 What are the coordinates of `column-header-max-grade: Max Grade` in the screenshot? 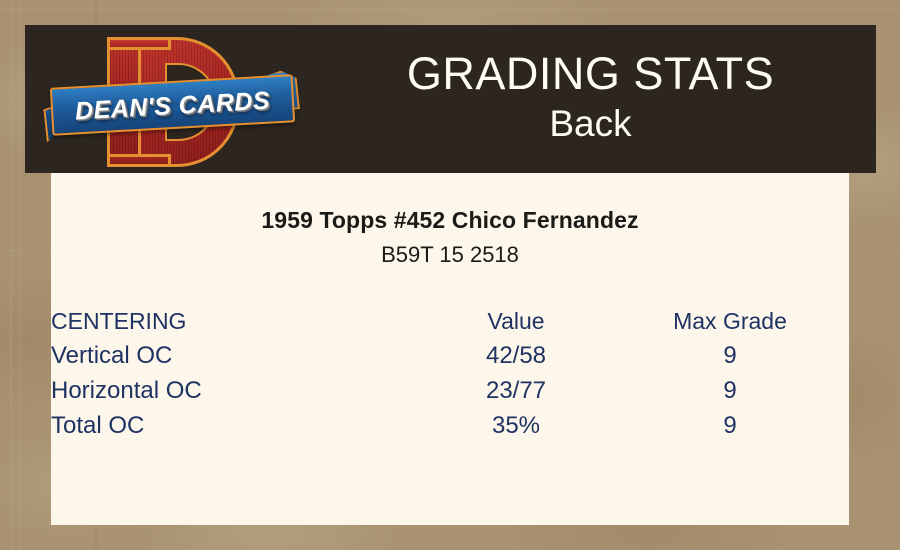 It's located at (730, 321).